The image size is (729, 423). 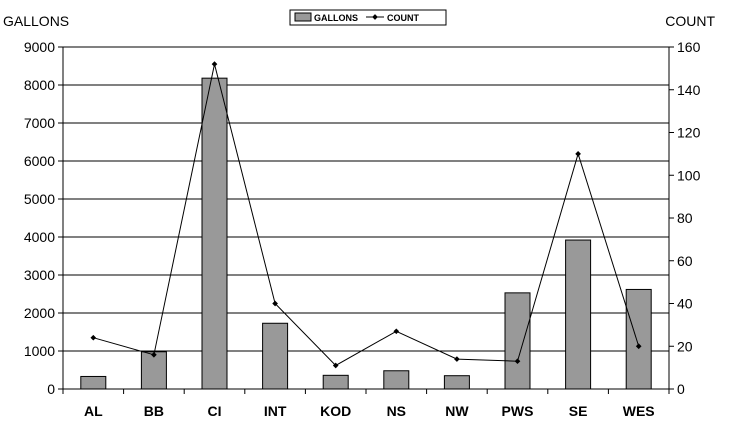 I want to click on left-tick-label-3: 3000, so click(x=39, y=275).